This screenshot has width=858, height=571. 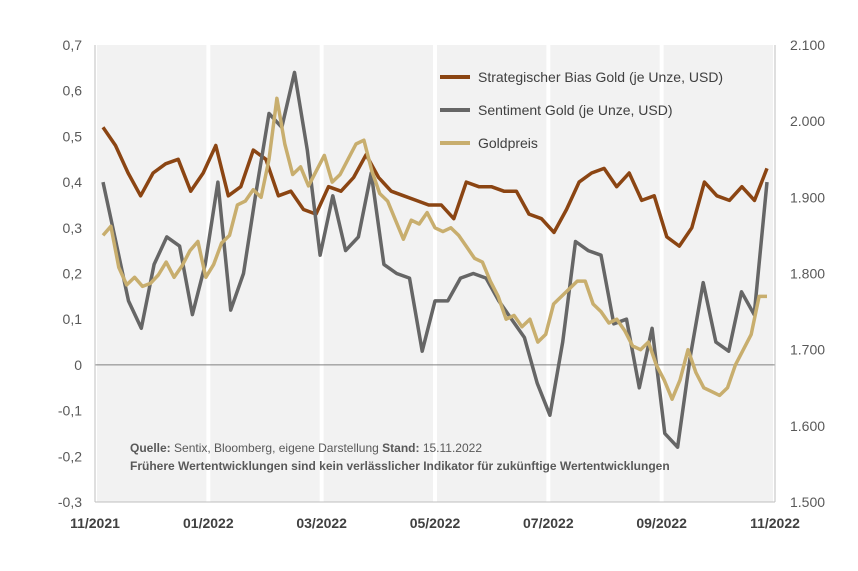 I want to click on right-tick-label: 2.100, so click(x=807, y=45).